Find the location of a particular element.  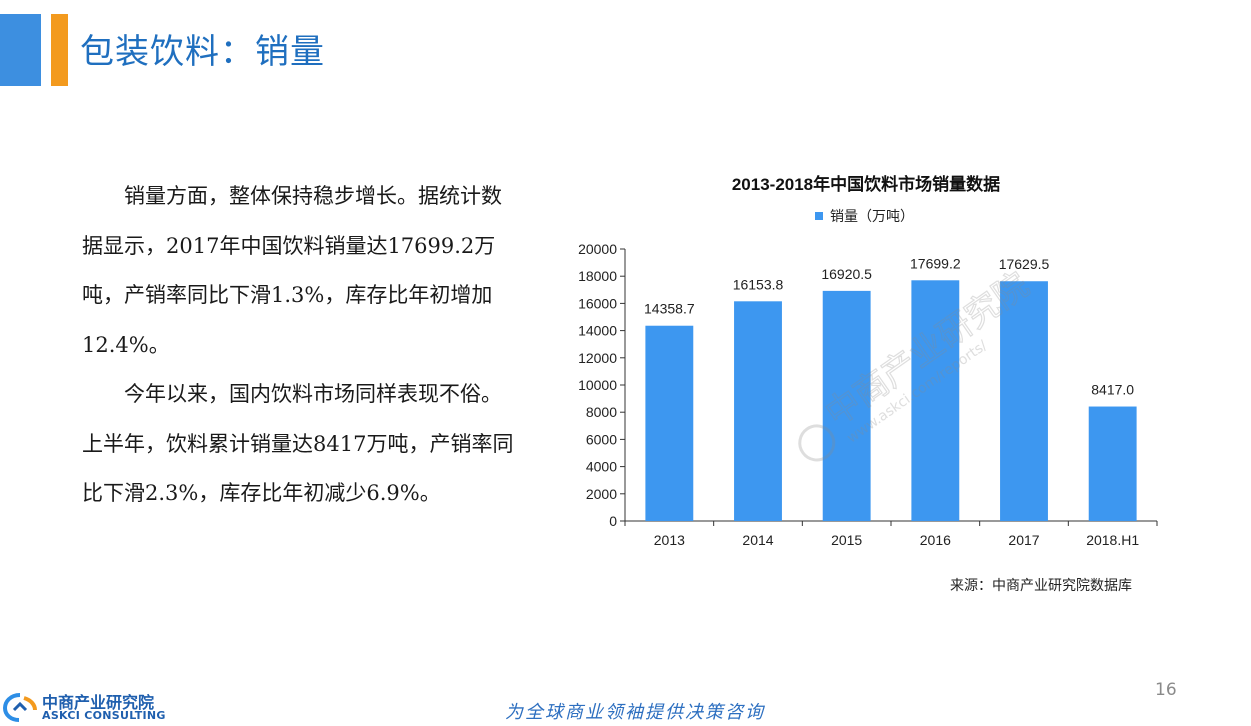

title-accent-blue is located at coordinates (20, 50).